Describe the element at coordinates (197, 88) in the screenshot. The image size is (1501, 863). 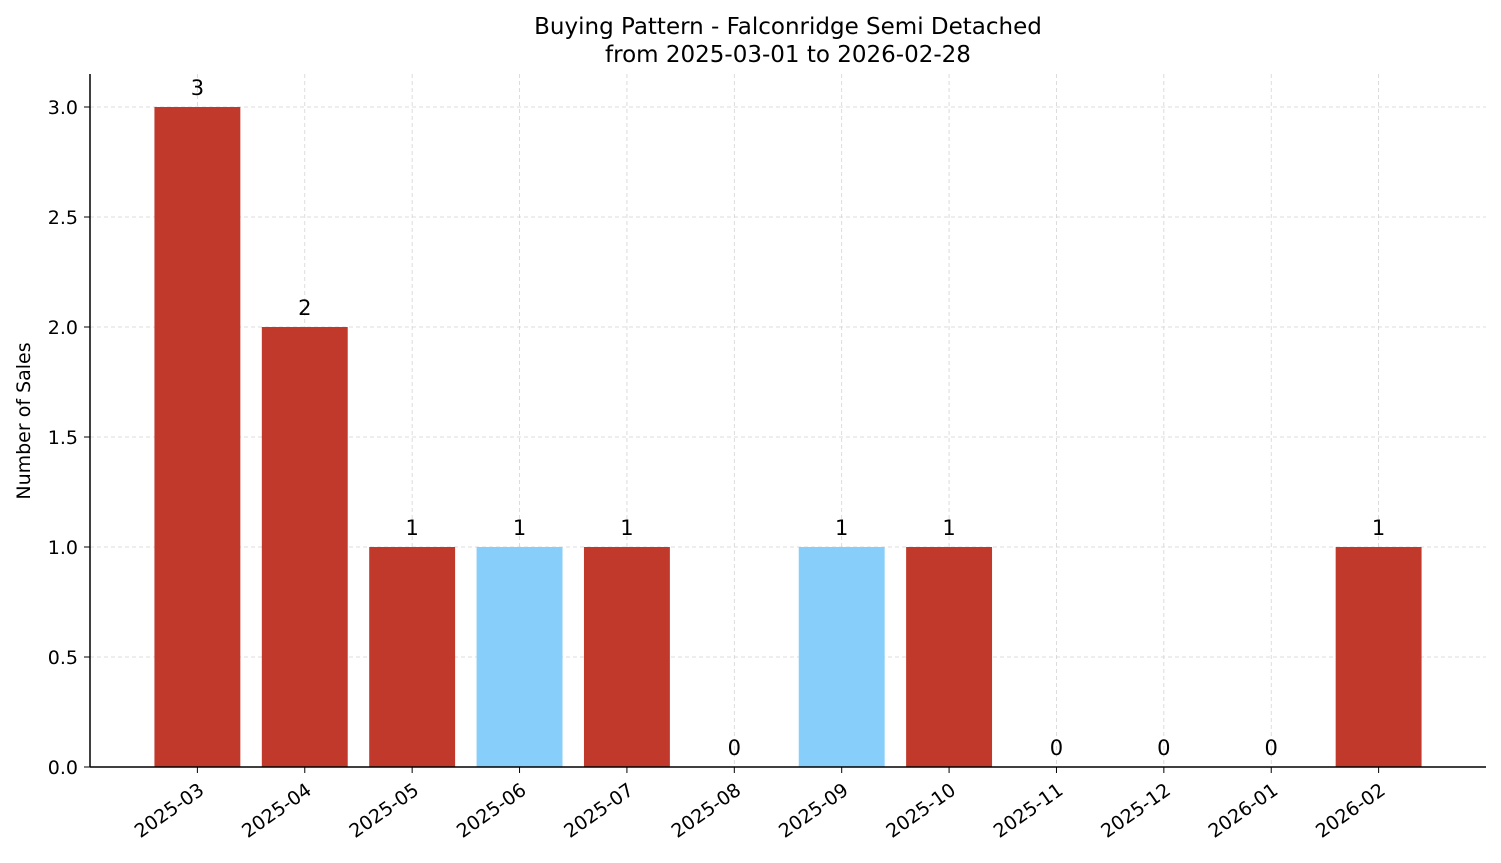
I see `data-label: 3` at that location.